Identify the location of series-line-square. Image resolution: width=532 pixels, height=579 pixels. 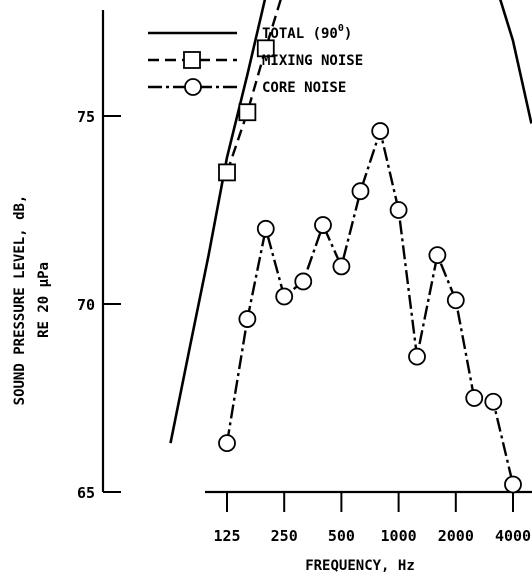
(253, 86).